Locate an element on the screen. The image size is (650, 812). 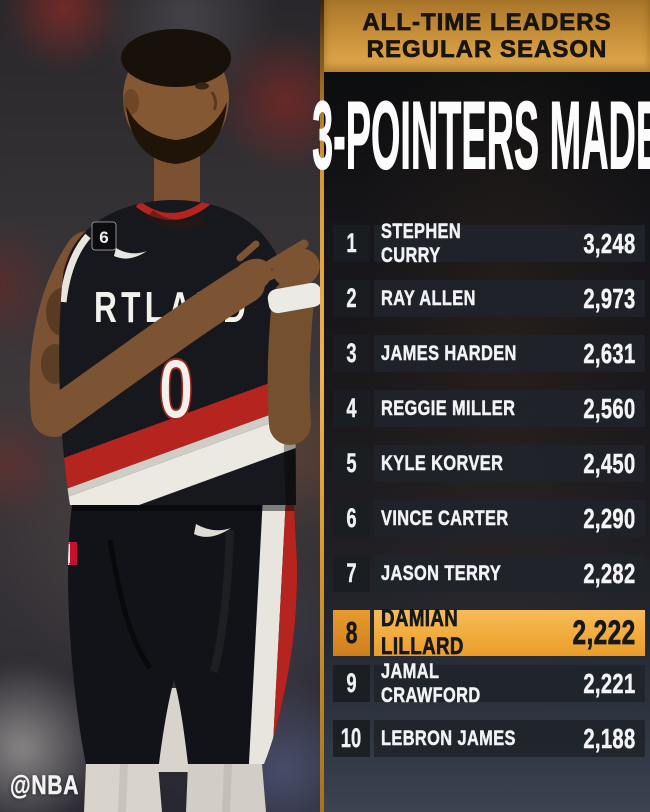
pointing-hand is located at coordinates (173, 337).